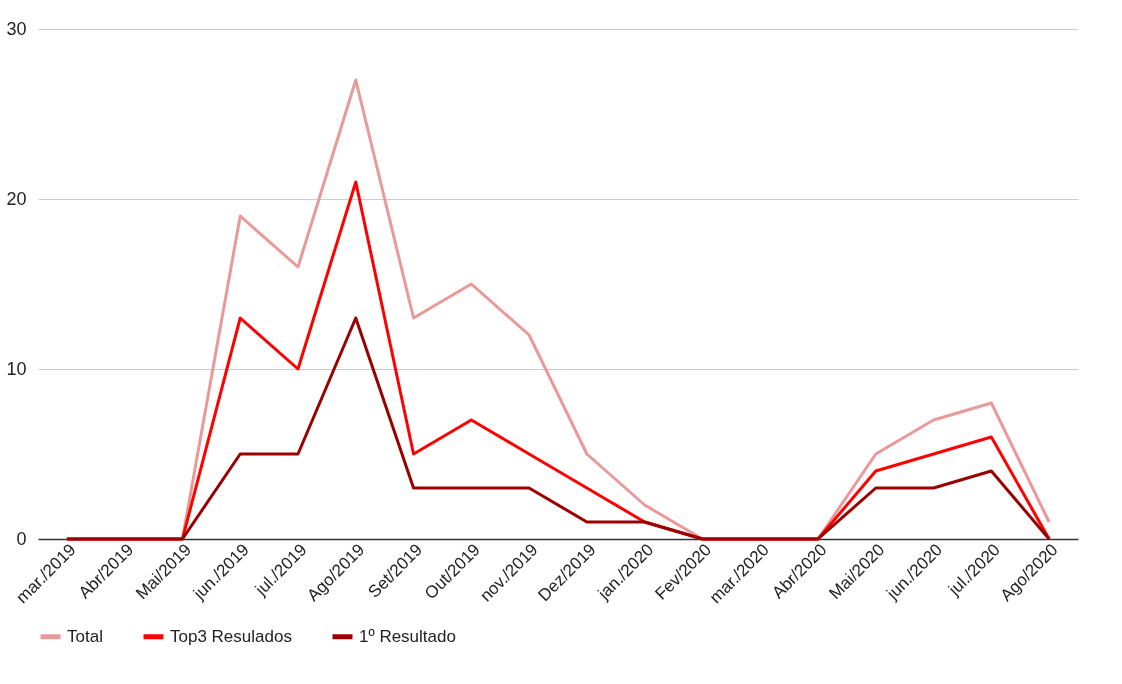 This screenshot has width=1122, height=684. Describe the element at coordinates (21, 538) in the screenshot. I see `y-tick-label: 0` at that location.